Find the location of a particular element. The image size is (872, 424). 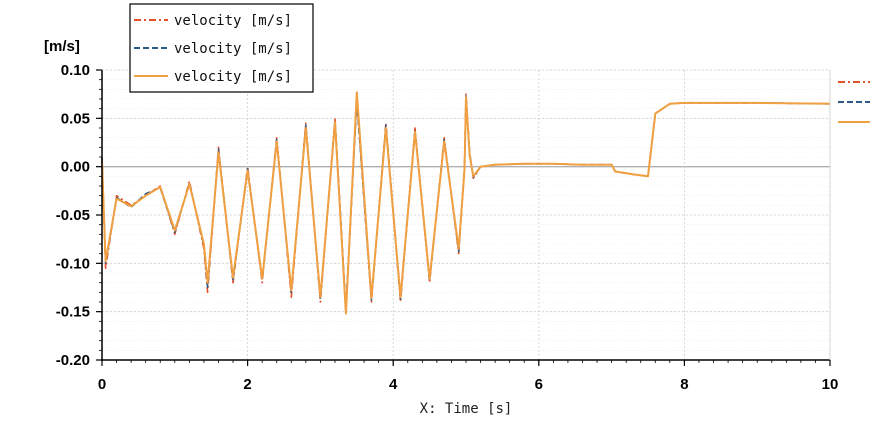

legend-box is located at coordinates (221, 48).